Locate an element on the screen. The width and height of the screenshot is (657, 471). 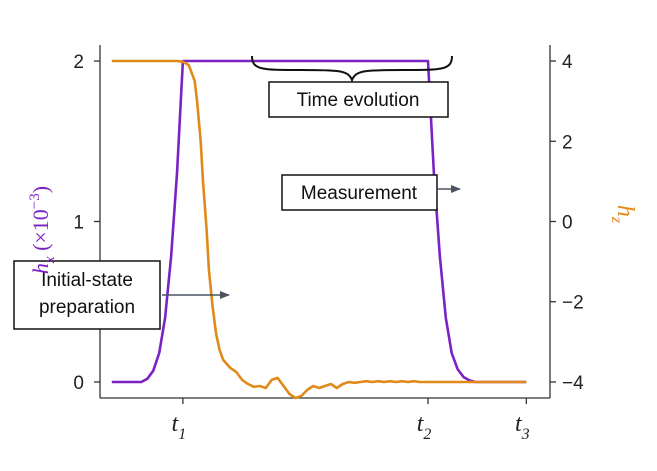
x-tick-label-0: t1 is located at coordinates (179, 427).